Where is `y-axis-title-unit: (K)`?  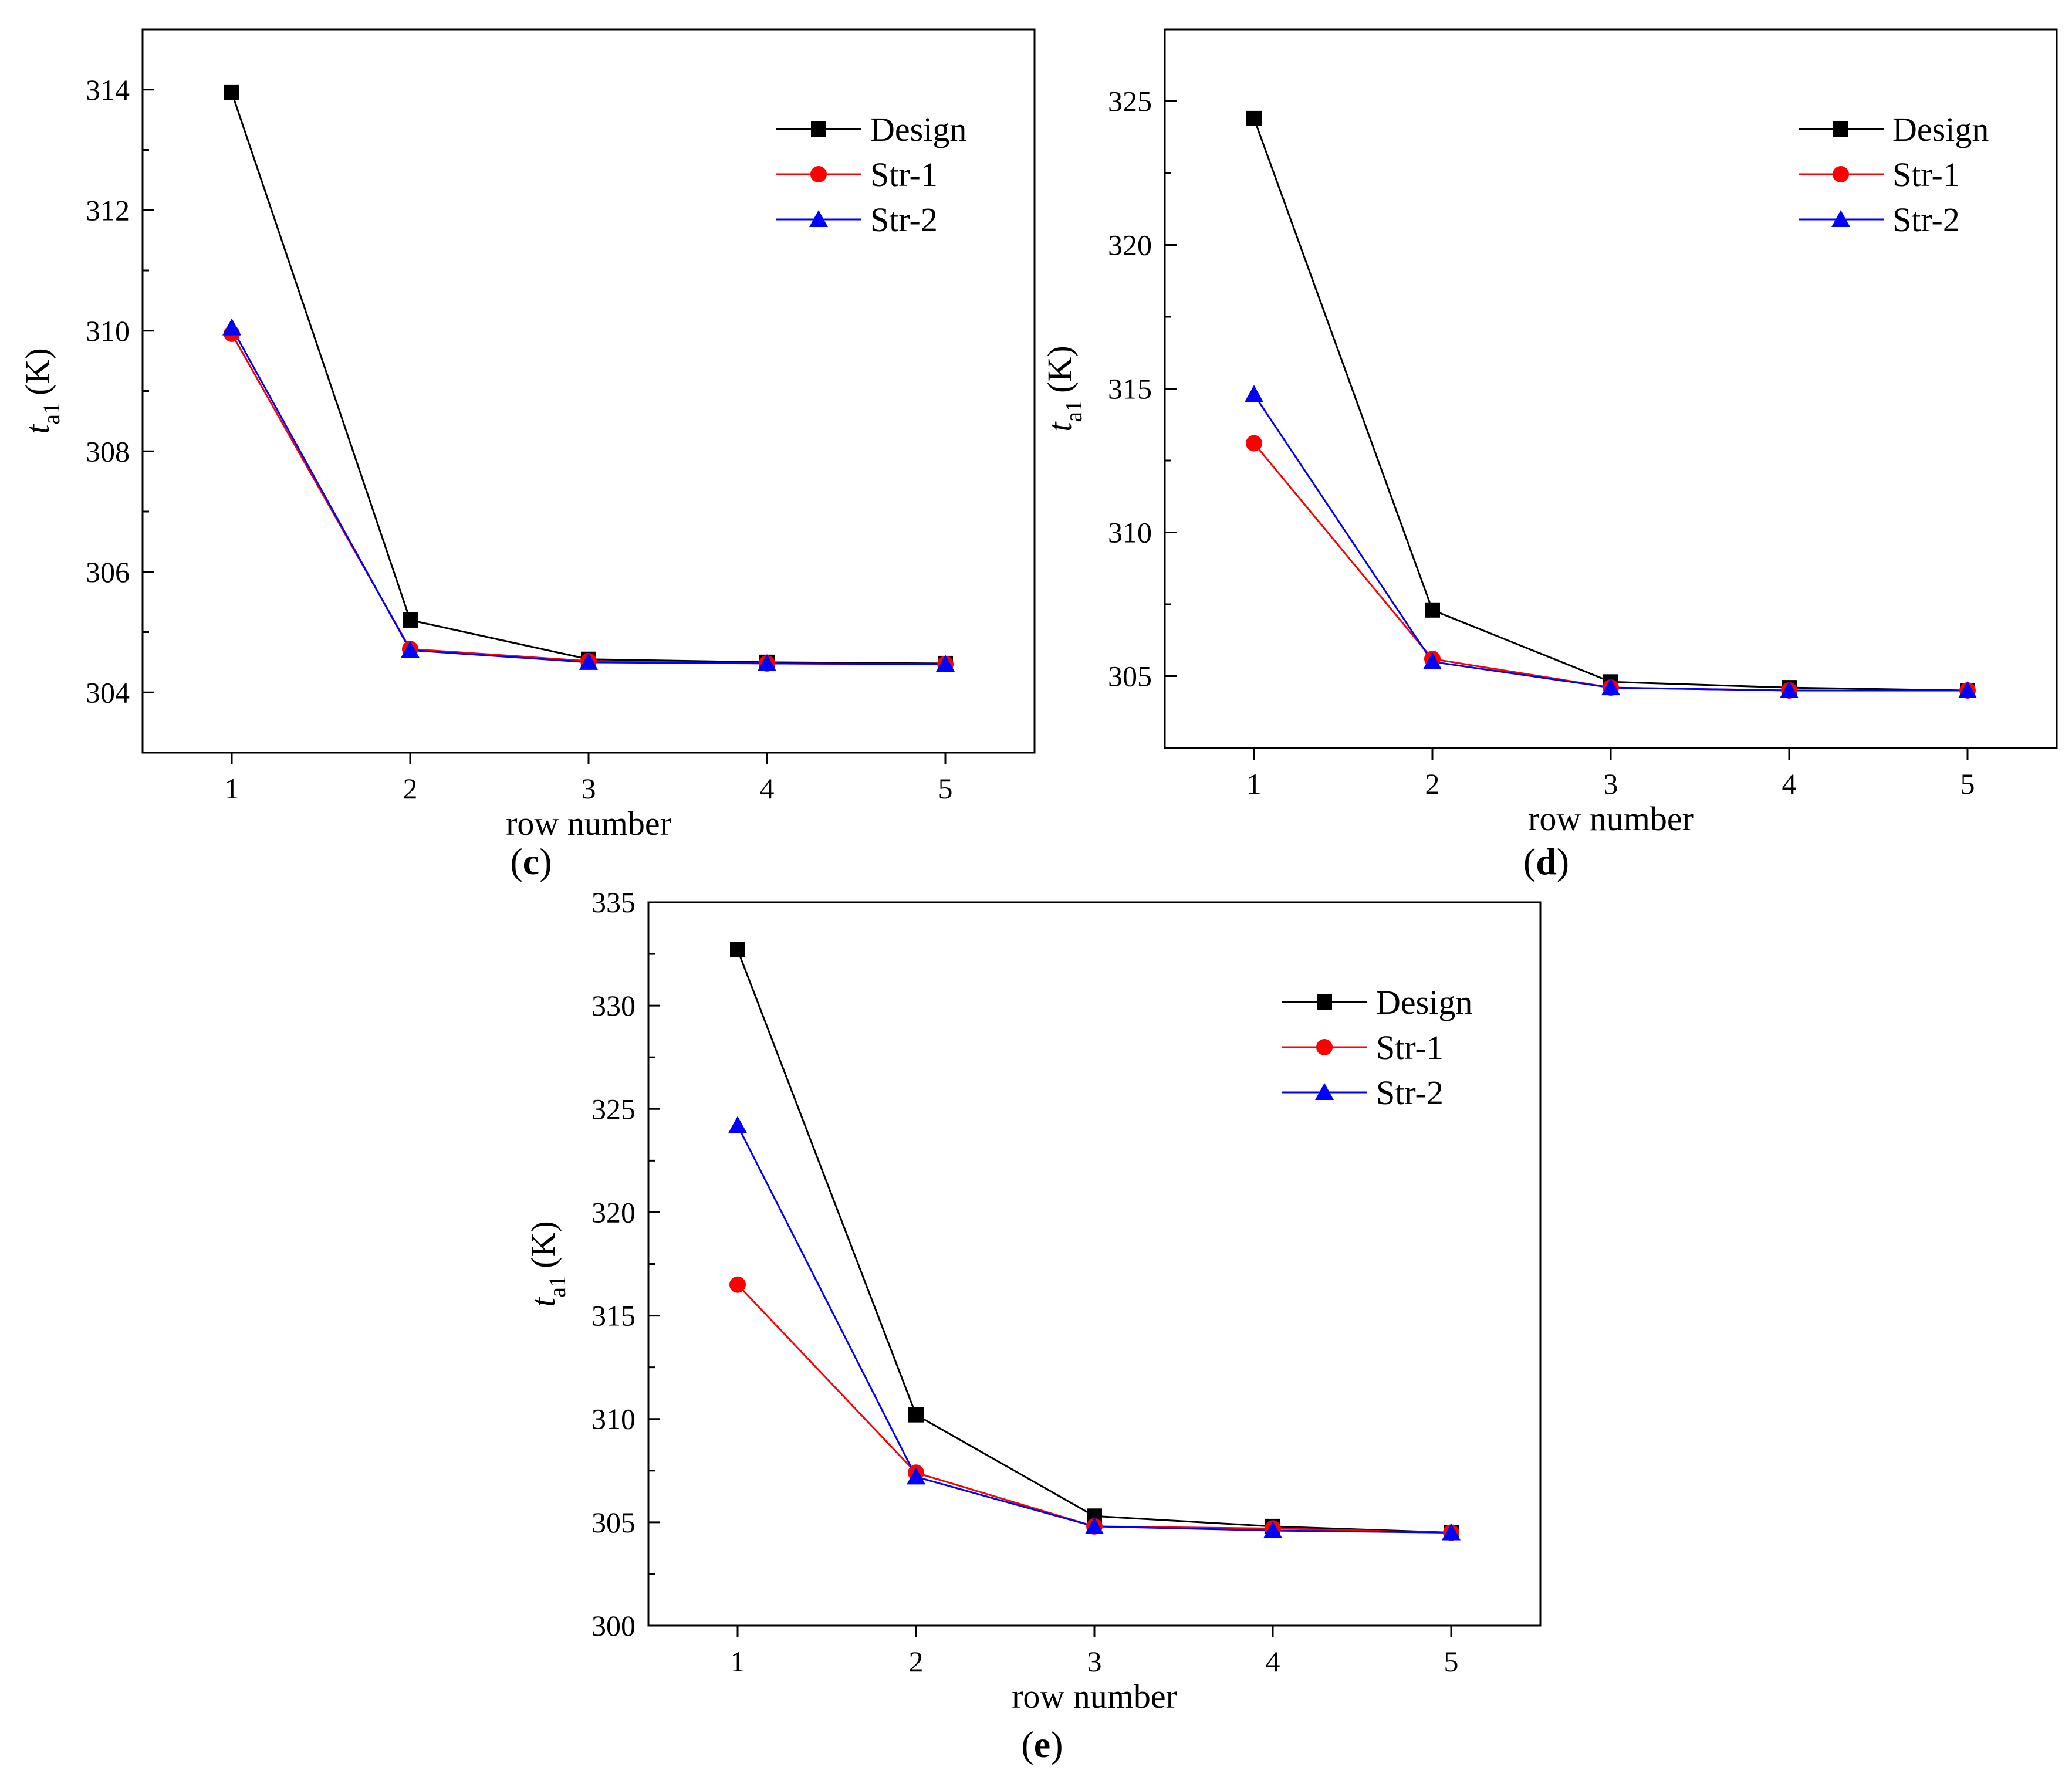 y-axis-title-unit: (K) is located at coordinates (543, 1244).